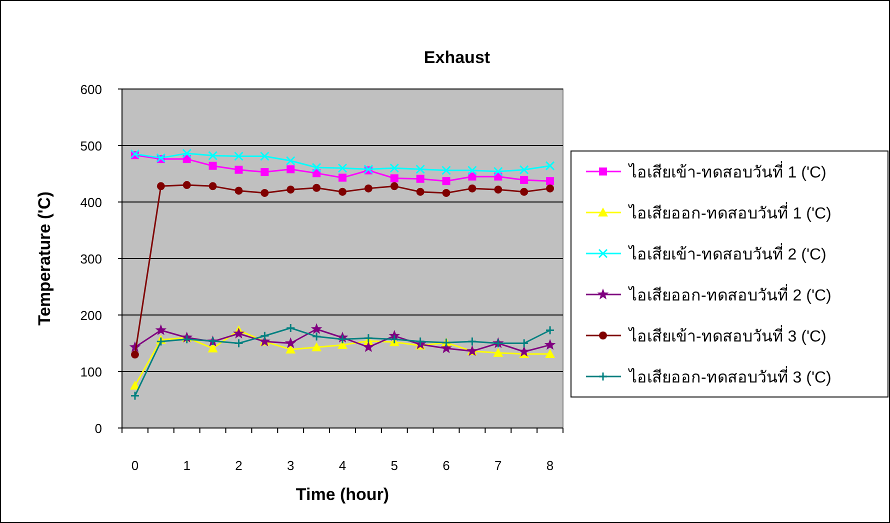  What do you see at coordinates (726, 335) in the screenshot?
I see `legend-label: ไอเสียเข้า-ทดสอบวันที่ 3 ('C)` at bounding box center [726, 335].